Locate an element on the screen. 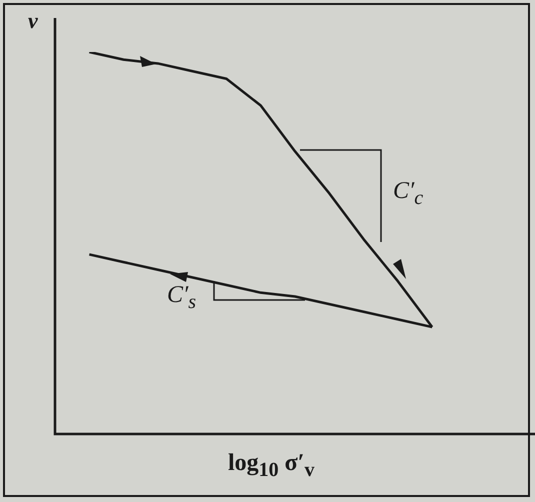 The image size is (535, 502). x-axis-title: log$_{10}$ σ′$_{v}$ is located at coordinates (271, 466).